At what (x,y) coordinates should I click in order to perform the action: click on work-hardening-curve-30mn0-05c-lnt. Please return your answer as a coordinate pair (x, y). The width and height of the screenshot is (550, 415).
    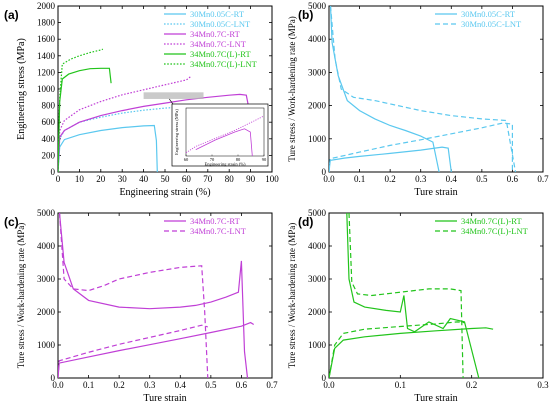
    Looking at the image, I should click on (423, 89).